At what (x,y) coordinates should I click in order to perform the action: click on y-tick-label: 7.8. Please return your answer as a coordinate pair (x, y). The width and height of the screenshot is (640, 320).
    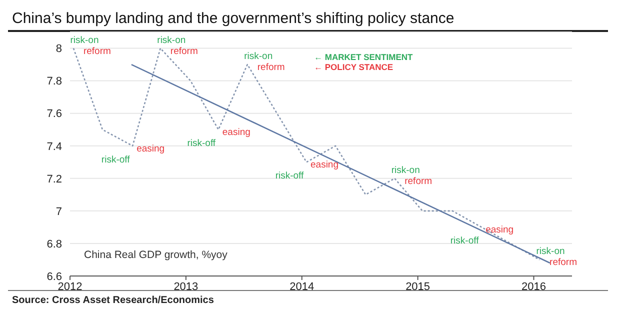
    Looking at the image, I should click on (54, 82).